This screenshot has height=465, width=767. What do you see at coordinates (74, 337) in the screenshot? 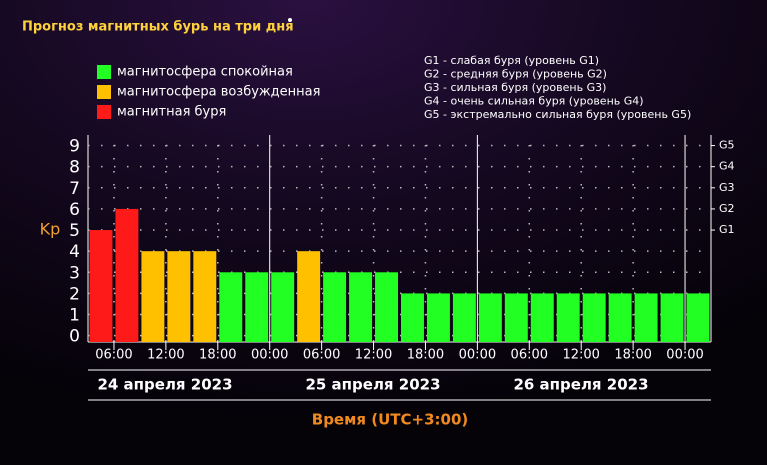
I see `y-tick-label: 0` at bounding box center [74, 337].